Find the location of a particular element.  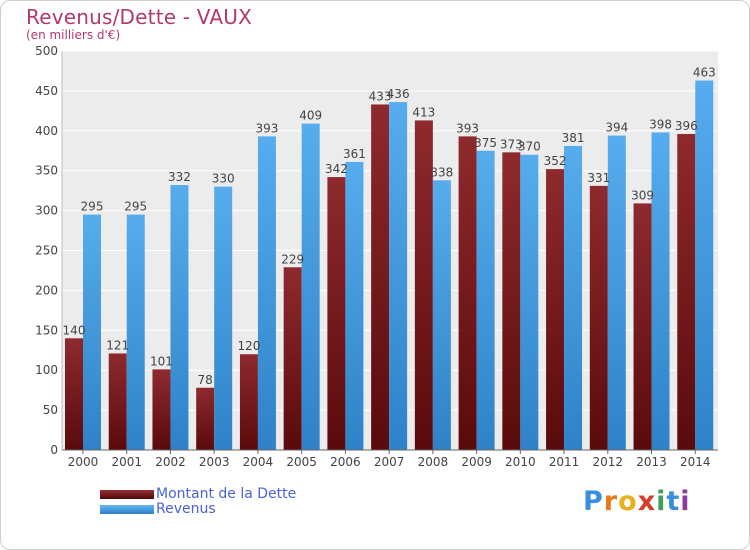

logo-letter: x is located at coordinates (647, 501).